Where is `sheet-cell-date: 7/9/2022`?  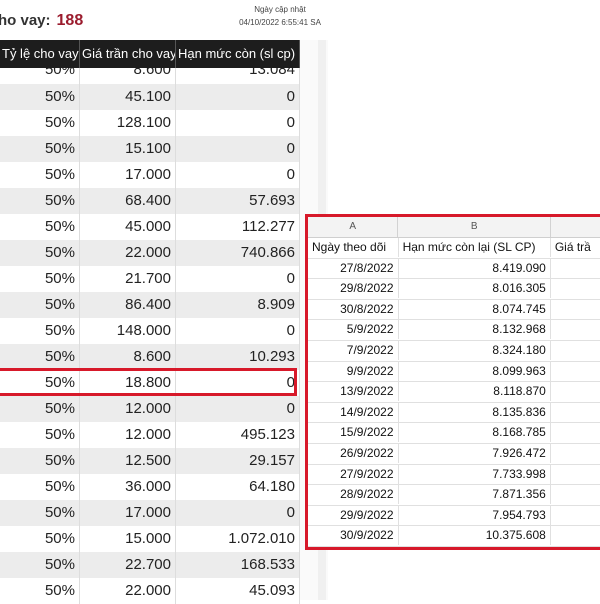 sheet-cell-date: 7/9/2022 is located at coordinates (353, 350).